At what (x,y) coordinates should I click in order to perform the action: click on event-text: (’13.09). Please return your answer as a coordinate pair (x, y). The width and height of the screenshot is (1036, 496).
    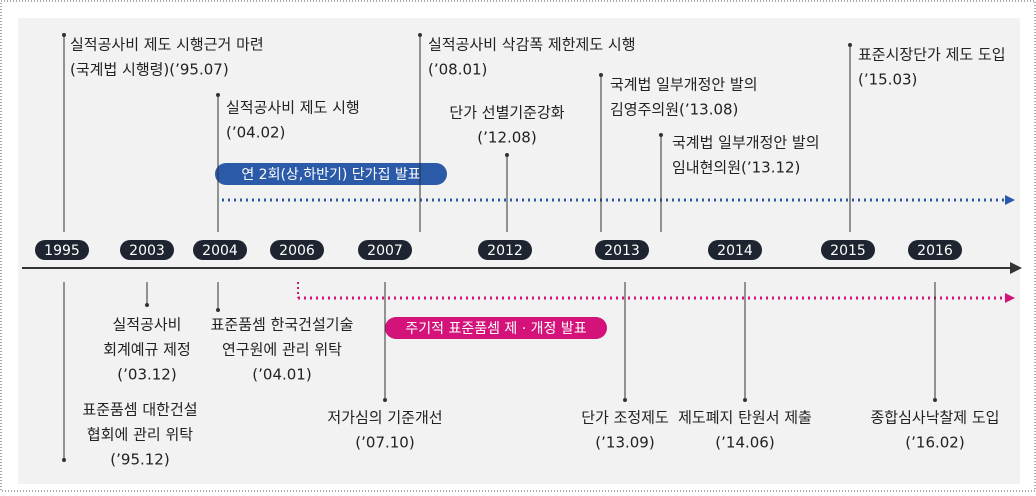
    Looking at the image, I should click on (624, 443).